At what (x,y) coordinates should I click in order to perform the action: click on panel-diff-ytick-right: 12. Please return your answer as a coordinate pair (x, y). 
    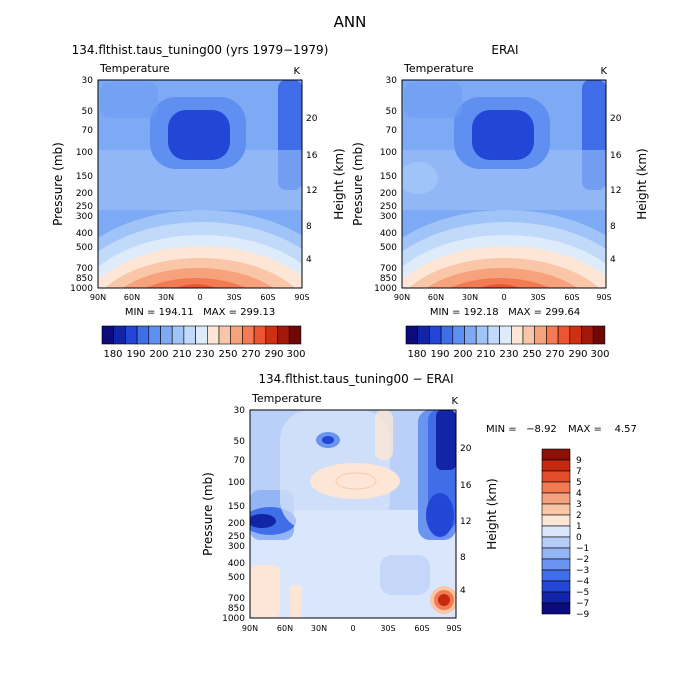
    Looking at the image, I should click on (465, 522).